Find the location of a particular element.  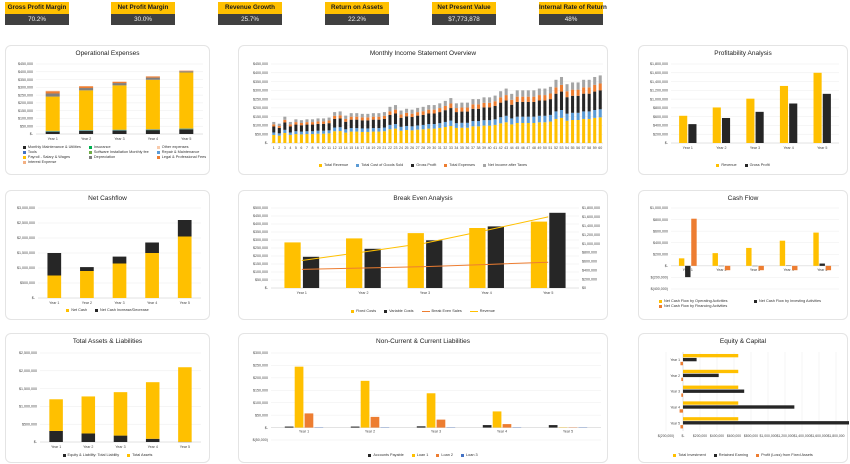

legend-item: Profit (Loss) from Fixed Assets is located at coordinates (784, 455).